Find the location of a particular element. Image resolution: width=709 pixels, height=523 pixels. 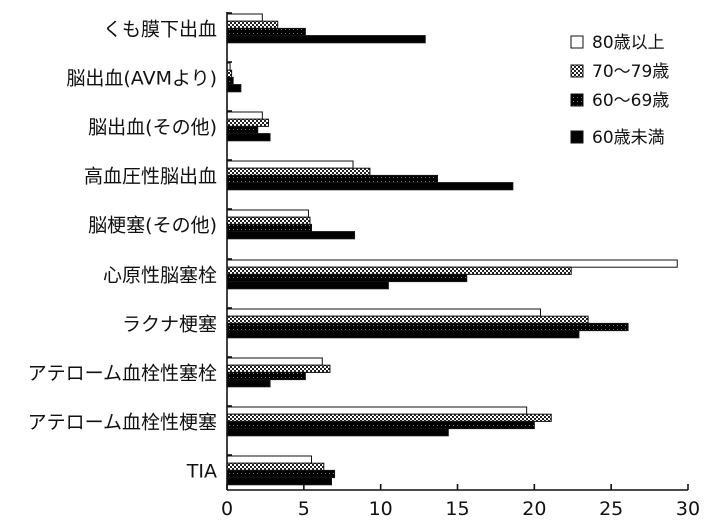

category-label: TIA is located at coordinates (201, 471).